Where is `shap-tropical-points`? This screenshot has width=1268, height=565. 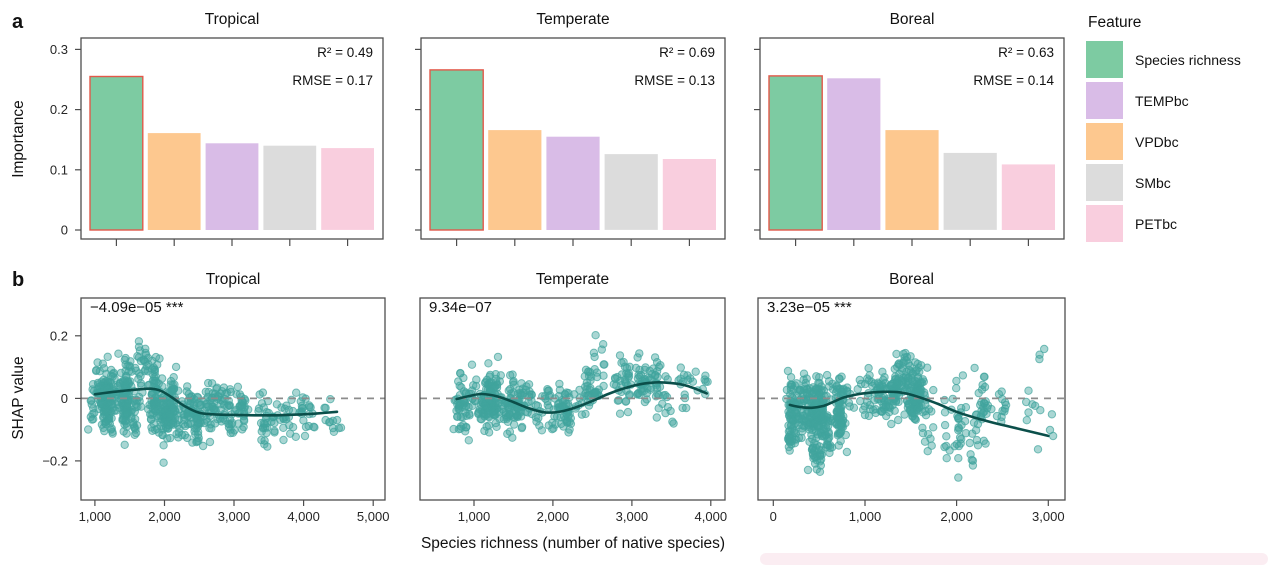 shap-tropical-points is located at coordinates (215, 402).